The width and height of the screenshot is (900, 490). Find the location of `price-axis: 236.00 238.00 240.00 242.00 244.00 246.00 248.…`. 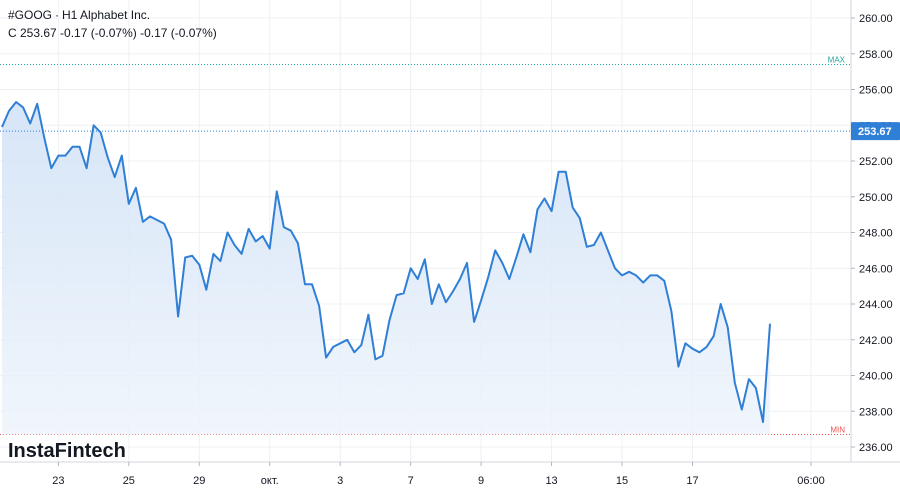

price-axis: 236.00 238.00 240.00 242.00 244.00 246.00 248.… is located at coordinates (872, 233).